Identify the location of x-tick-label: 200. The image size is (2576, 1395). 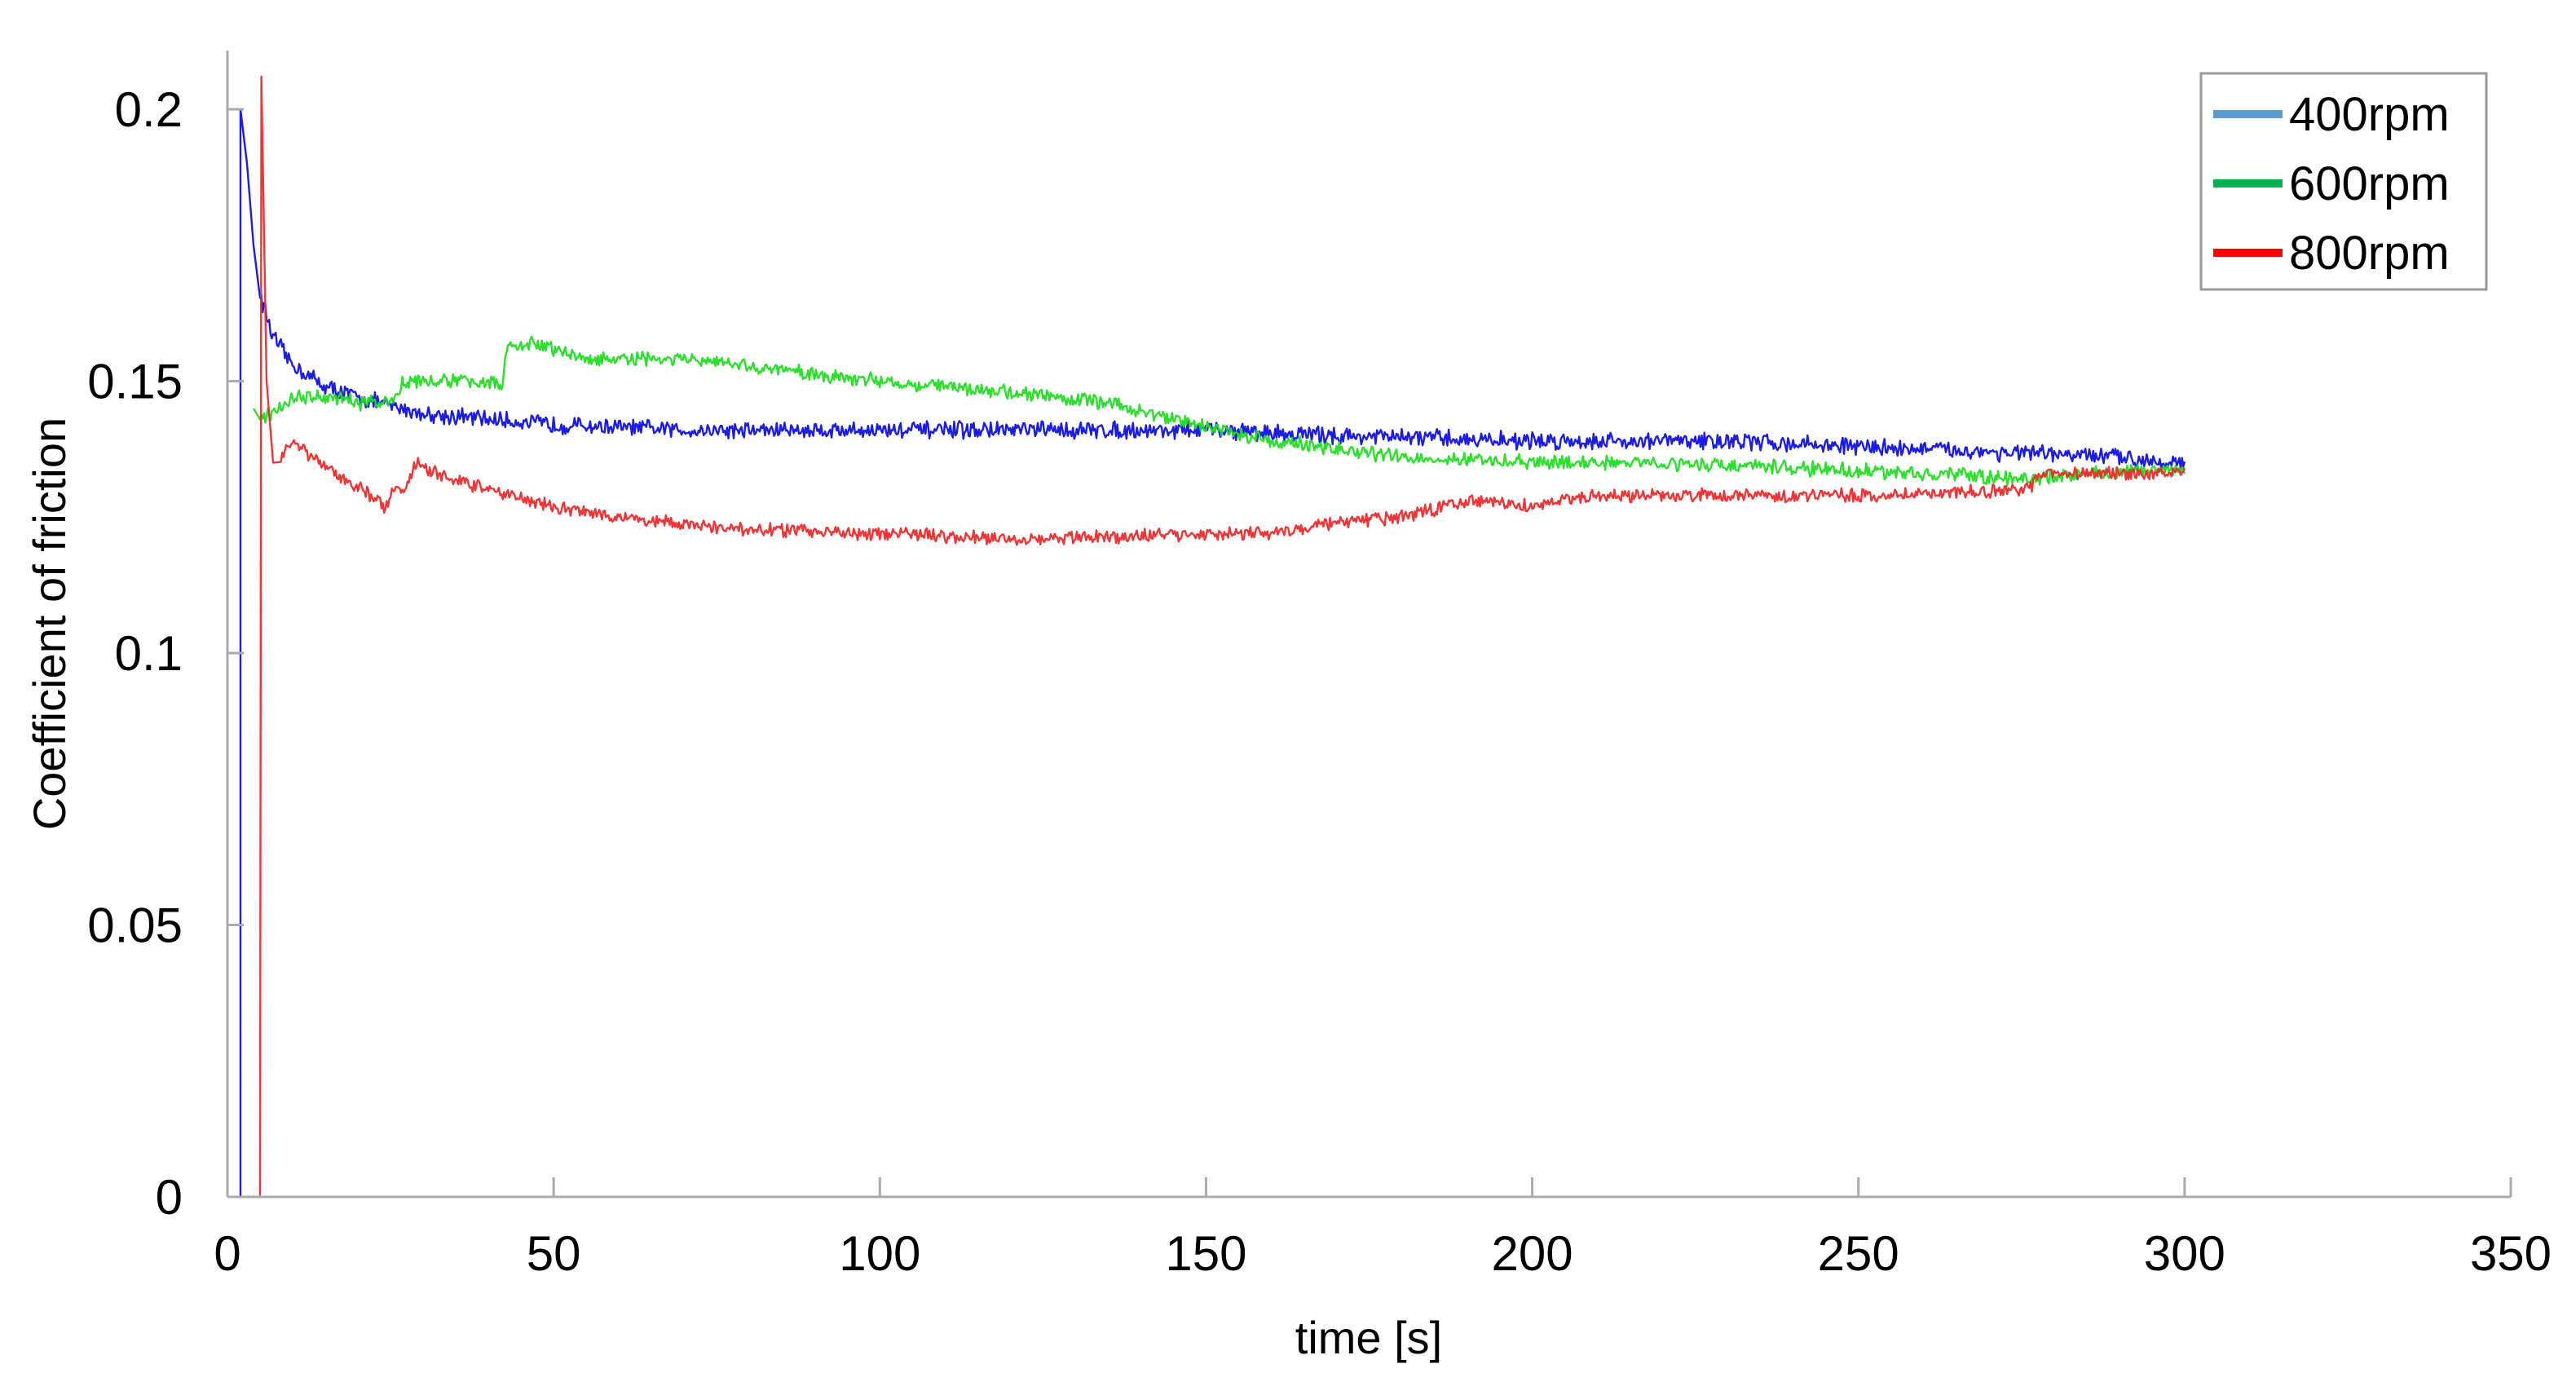
(1532, 1253).